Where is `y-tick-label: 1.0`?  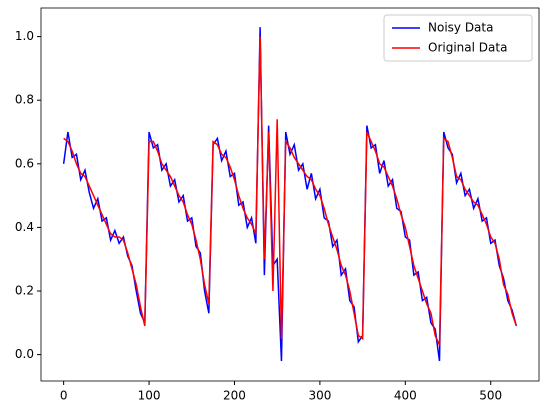
y-tick-label: 1.0 is located at coordinates (24, 36).